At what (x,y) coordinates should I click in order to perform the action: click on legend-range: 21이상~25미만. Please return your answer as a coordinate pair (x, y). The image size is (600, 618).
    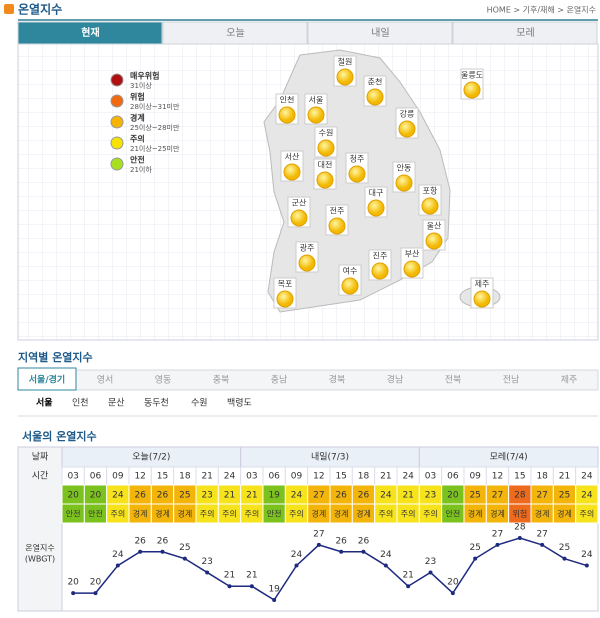
    Looking at the image, I should click on (155, 148).